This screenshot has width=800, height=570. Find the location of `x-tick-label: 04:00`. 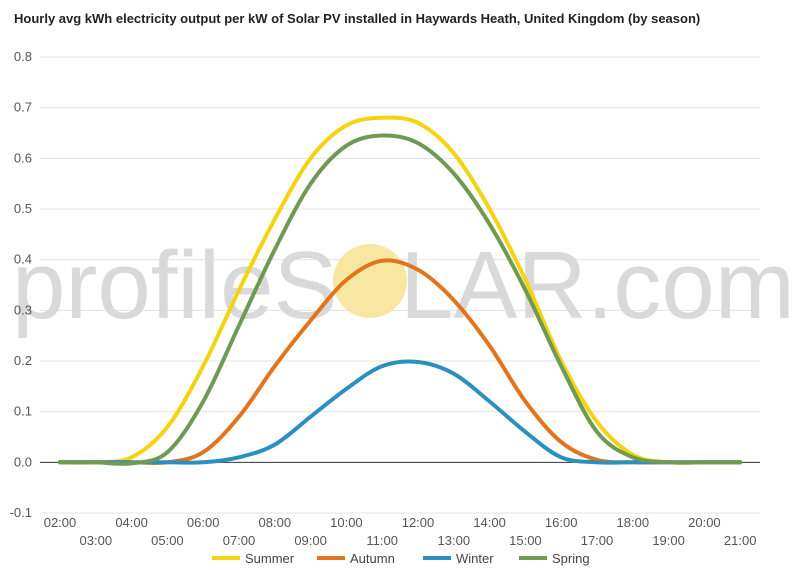

x-tick-label: 04:00 is located at coordinates (131, 522).